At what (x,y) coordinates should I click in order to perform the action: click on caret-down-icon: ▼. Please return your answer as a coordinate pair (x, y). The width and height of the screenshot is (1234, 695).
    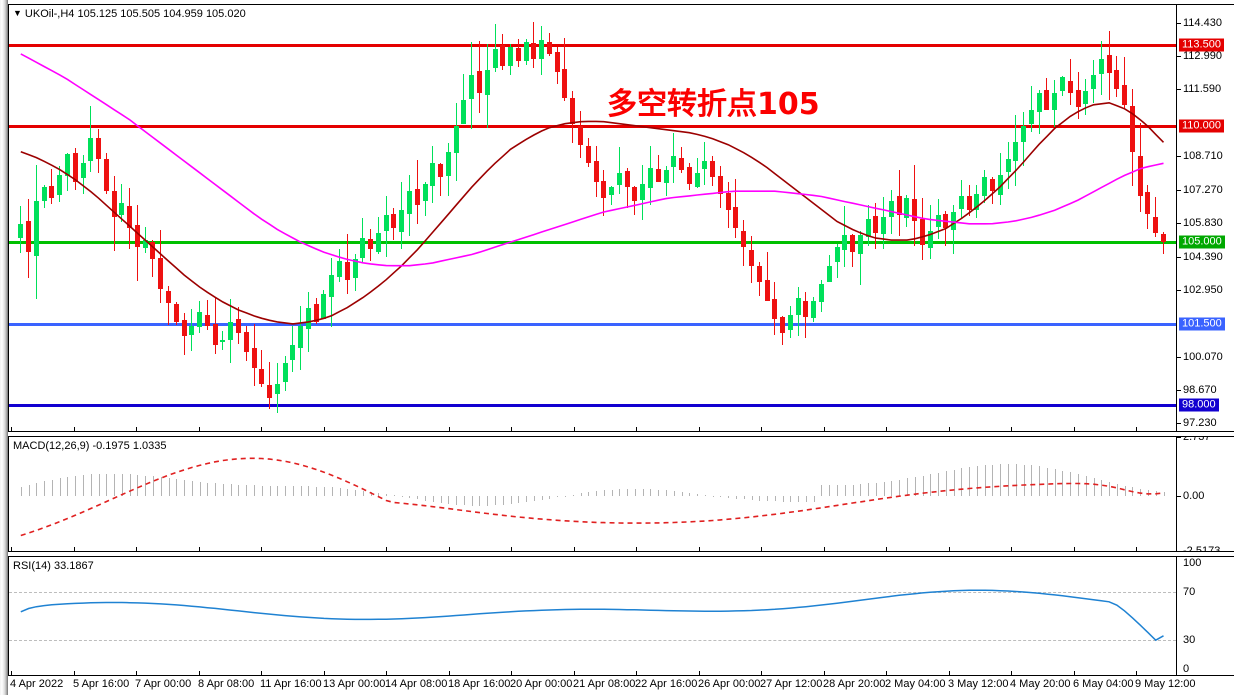
    Looking at the image, I should click on (17, 13).